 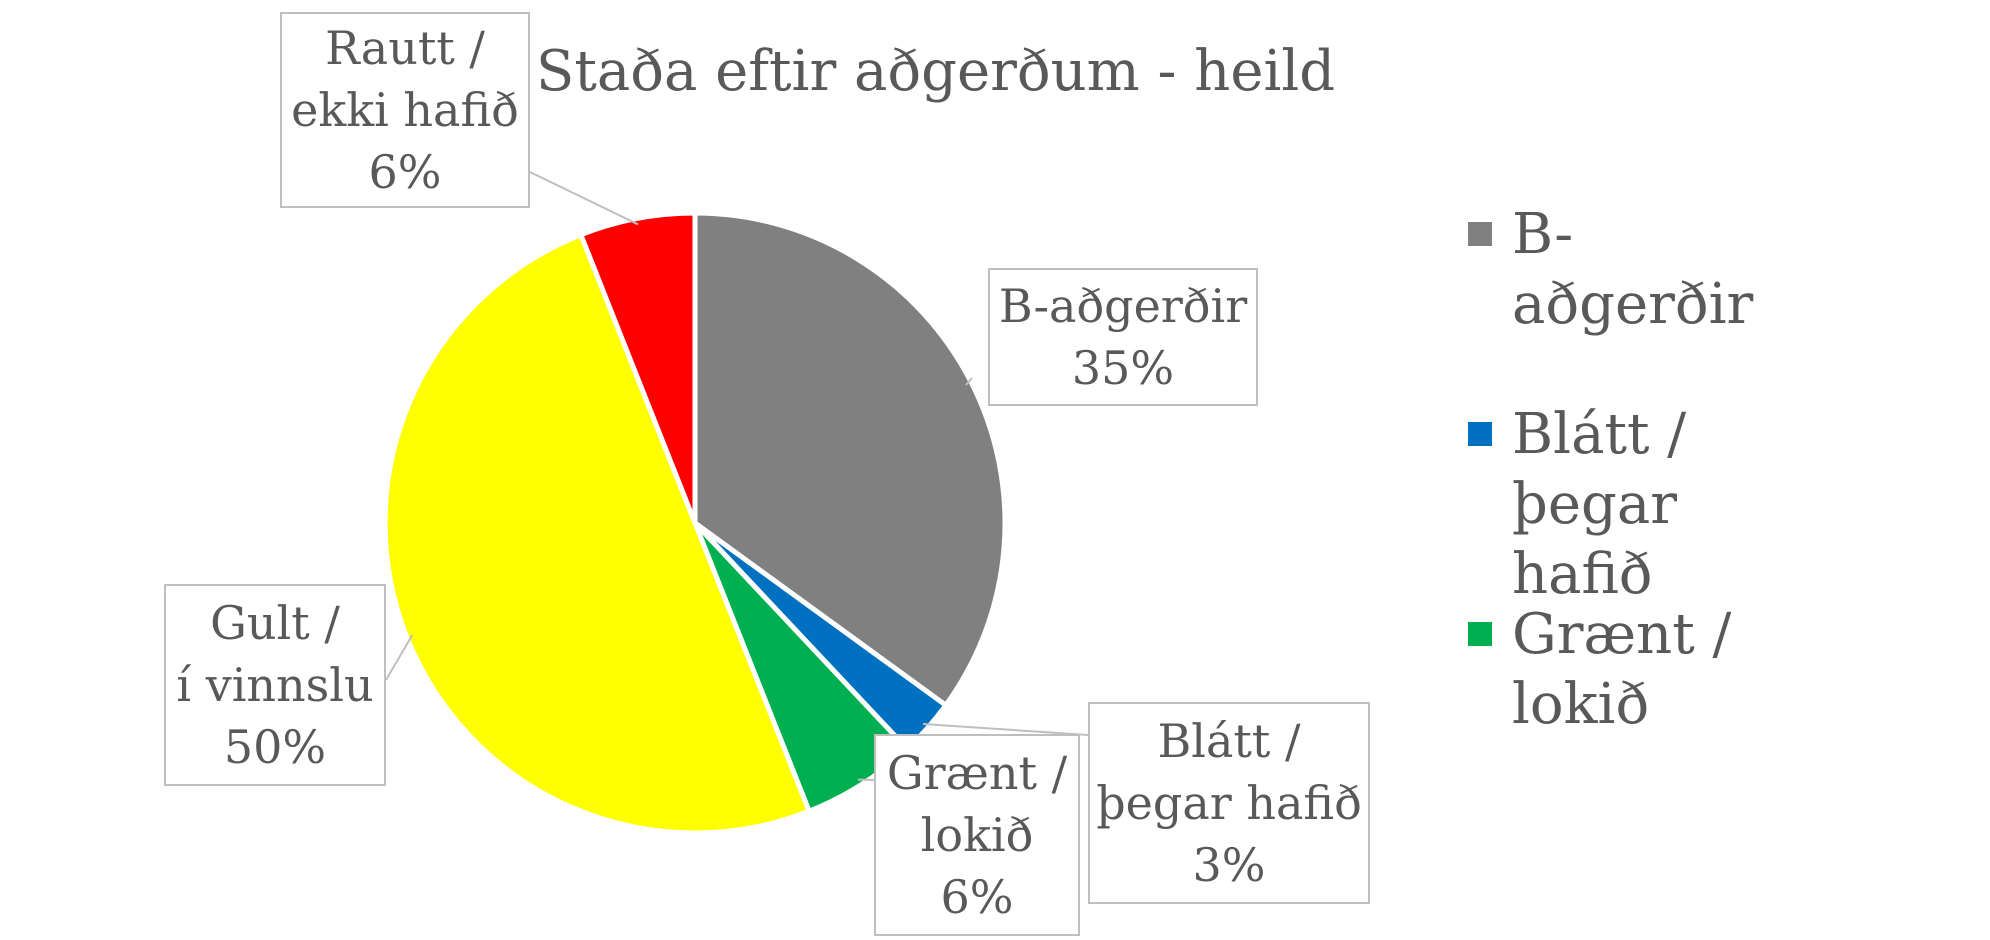 I want to click on legend-label-line: lokið, so click(x=1581, y=704).